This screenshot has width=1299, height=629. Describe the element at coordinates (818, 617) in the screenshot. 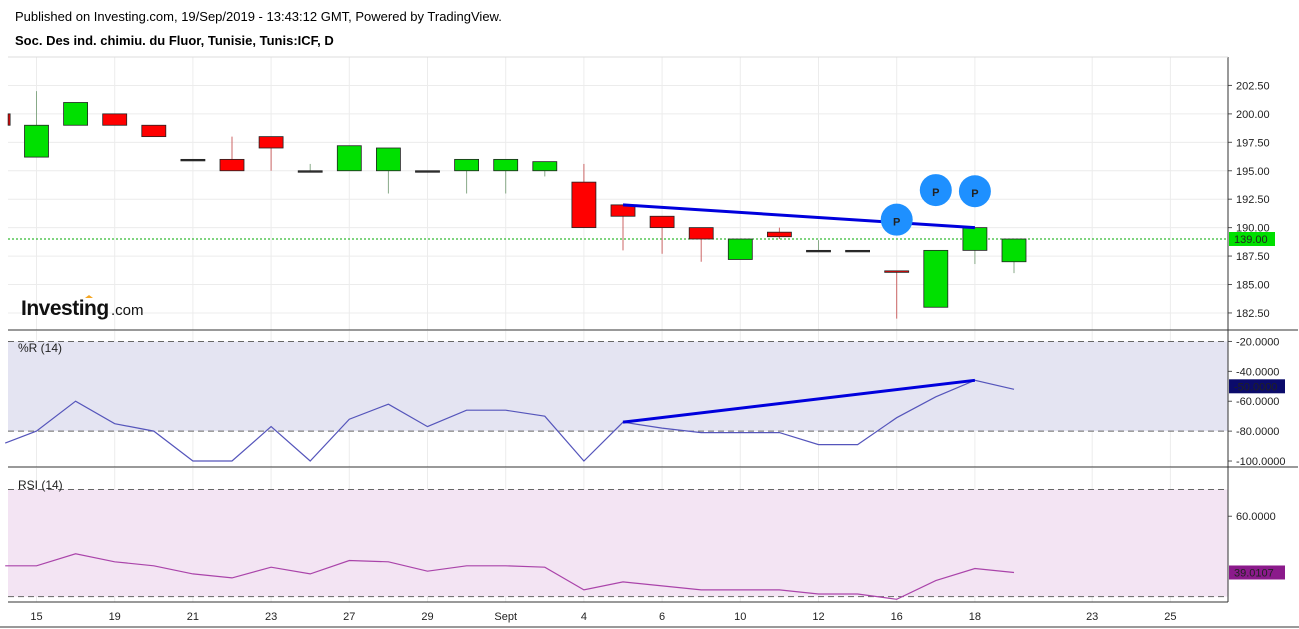

I see `x-tick-label: 12` at that location.